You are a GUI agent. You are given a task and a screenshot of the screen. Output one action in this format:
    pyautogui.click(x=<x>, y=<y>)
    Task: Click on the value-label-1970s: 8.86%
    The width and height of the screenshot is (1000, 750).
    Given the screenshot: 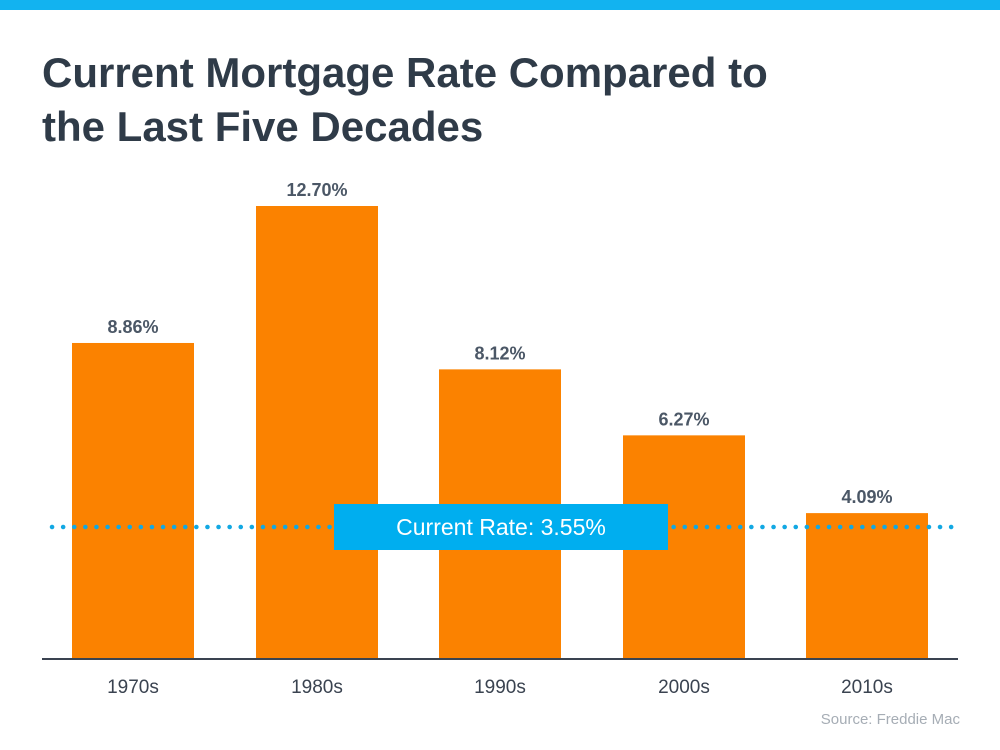 What is the action you would take?
    pyautogui.click(x=132, y=327)
    